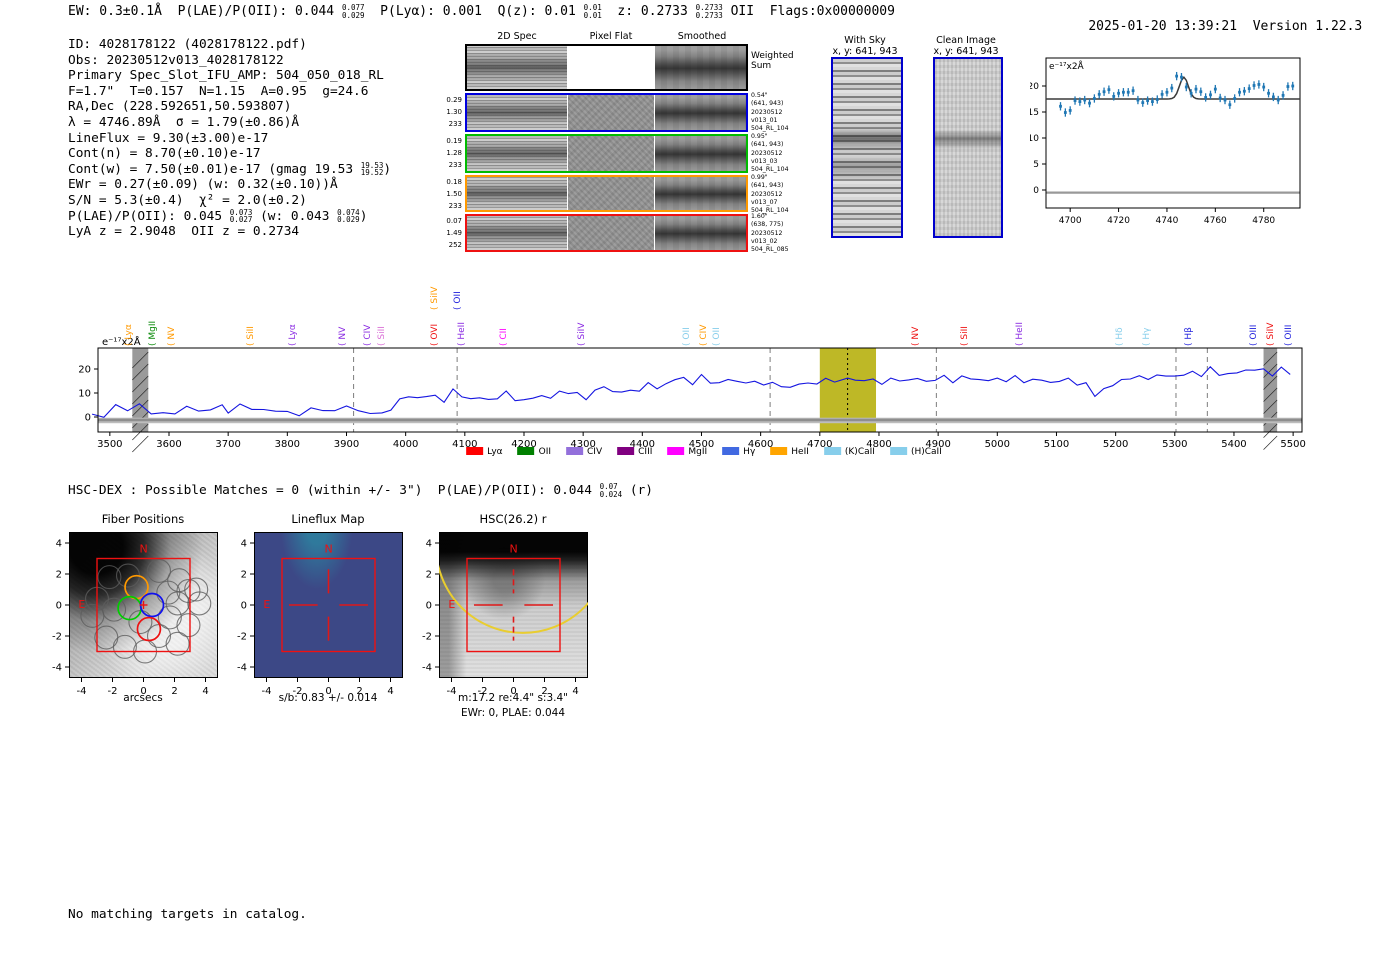 This screenshot has height=953, width=1400. I want to click on legend-item-HeII: HeII, so click(789, 452).